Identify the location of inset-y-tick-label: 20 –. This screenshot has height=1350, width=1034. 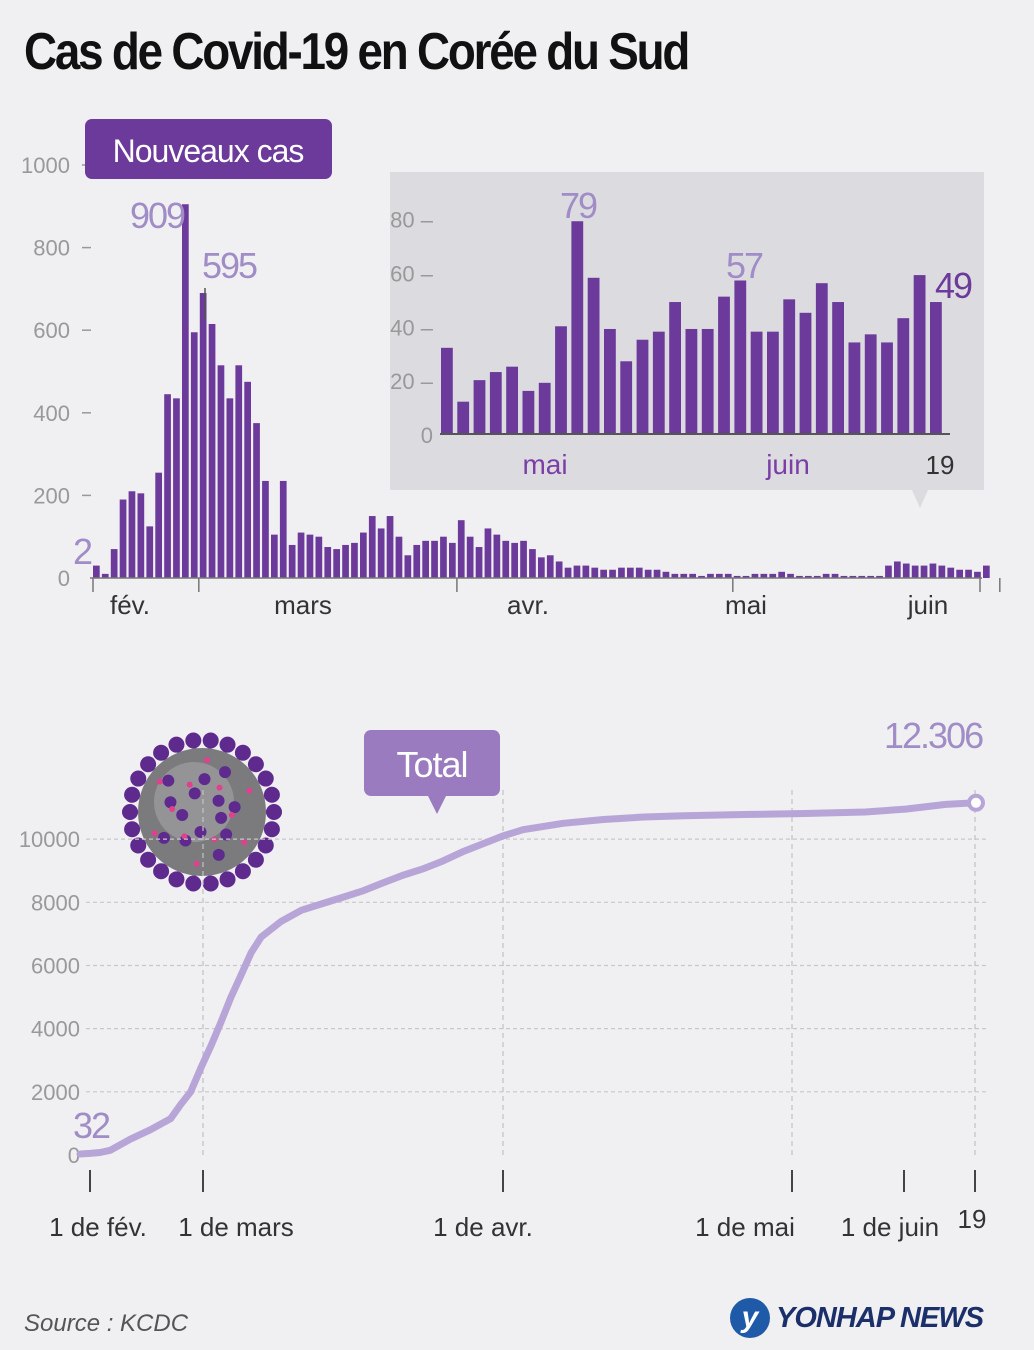
(412, 381).